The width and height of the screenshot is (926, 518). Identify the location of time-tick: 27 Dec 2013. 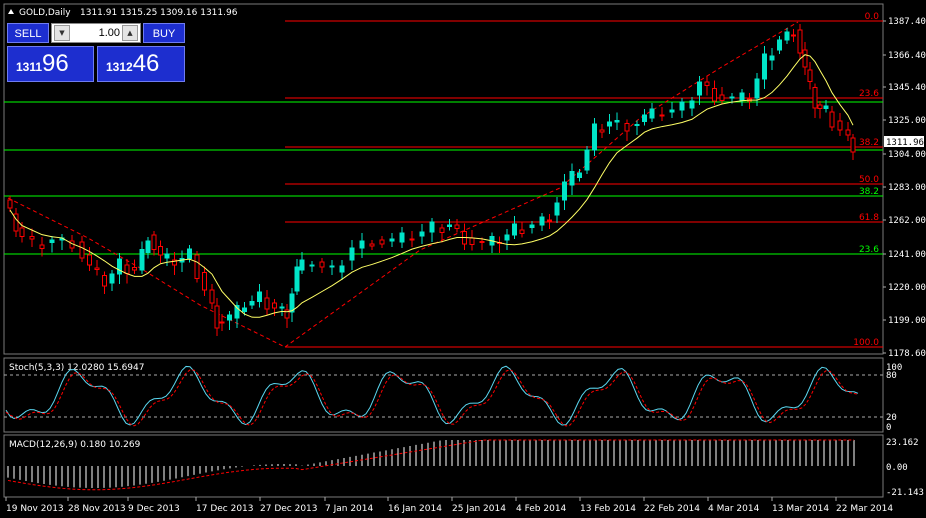
(289, 509).